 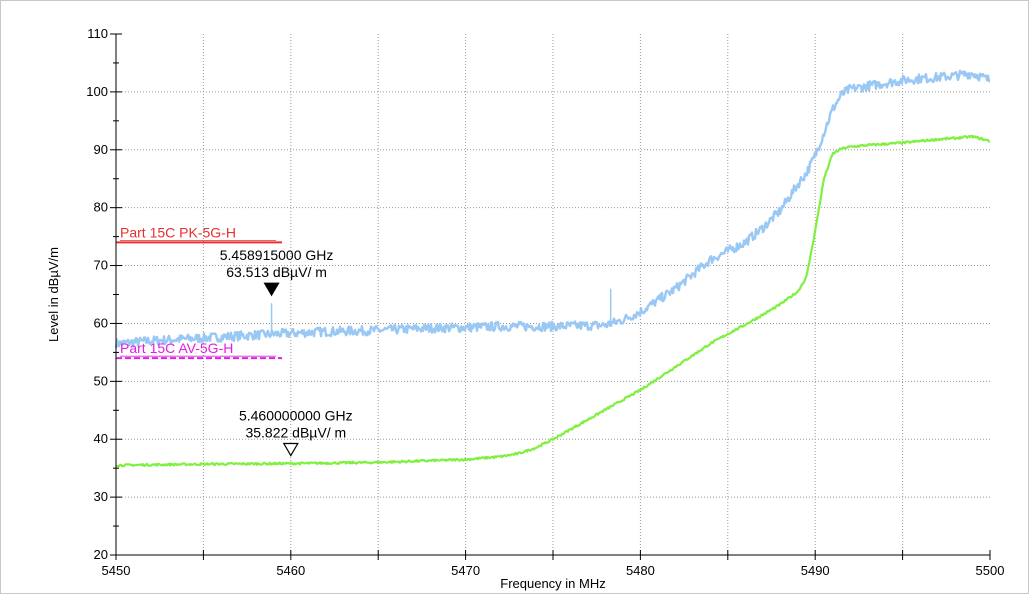 I want to click on x-tick-label: 5450, so click(x=116, y=570).